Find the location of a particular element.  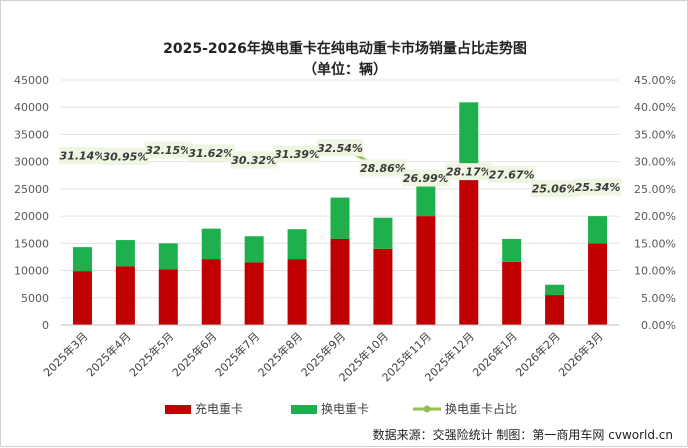

y2-tick-label: 35.00% is located at coordinates (655, 134).